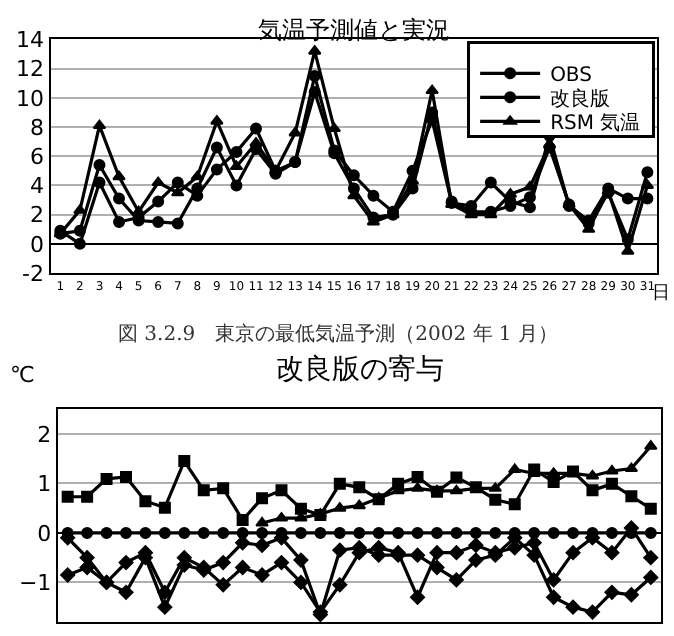  What do you see at coordinates (661, 294) in the screenshot?
I see `x-axis-title: 日` at bounding box center [661, 294].